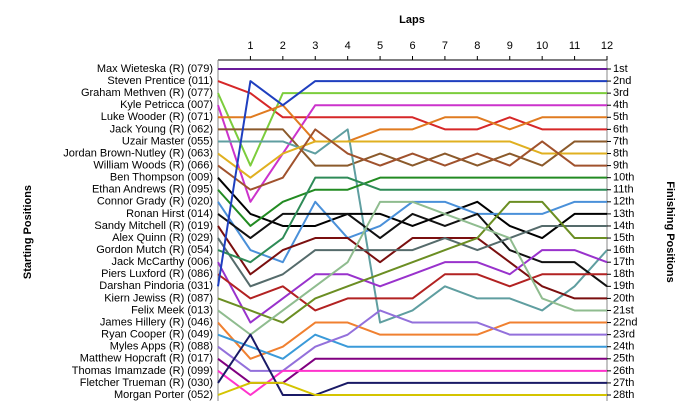 This screenshot has height=420, width=700. What do you see at coordinates (156, 286) in the screenshot?
I see `driver-label: Darshan Pindoria (031)` at bounding box center [156, 286].